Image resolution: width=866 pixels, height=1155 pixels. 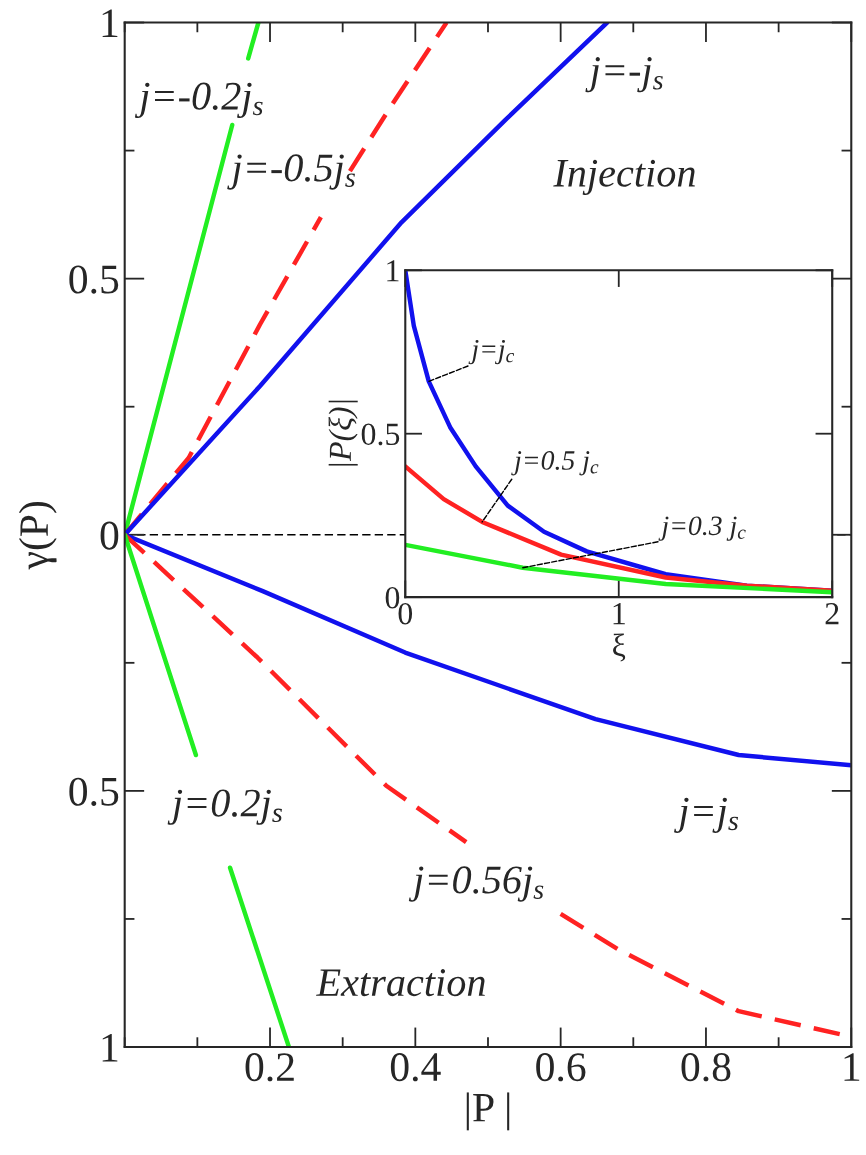 What do you see at coordinates (619, 647) in the screenshot?
I see `x-axis-title: ξ` at bounding box center [619, 647].